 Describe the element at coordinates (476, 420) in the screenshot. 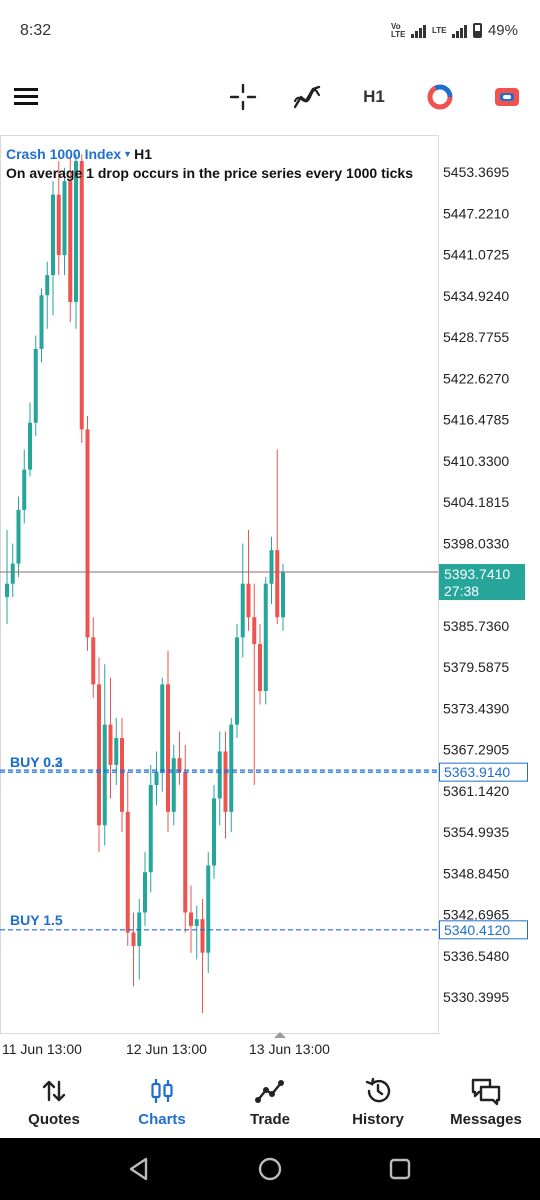

I see `y-tick-label: 5416.4785` at that location.